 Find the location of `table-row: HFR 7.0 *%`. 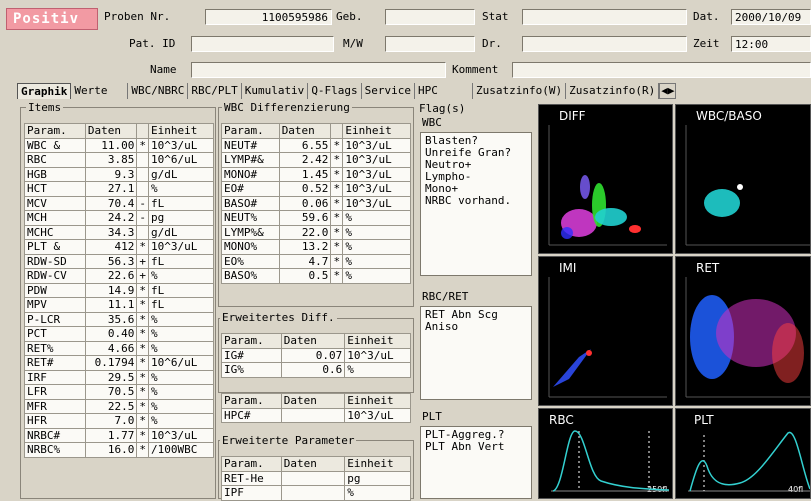

table-row: HFR 7.0 *% is located at coordinates (119, 421).